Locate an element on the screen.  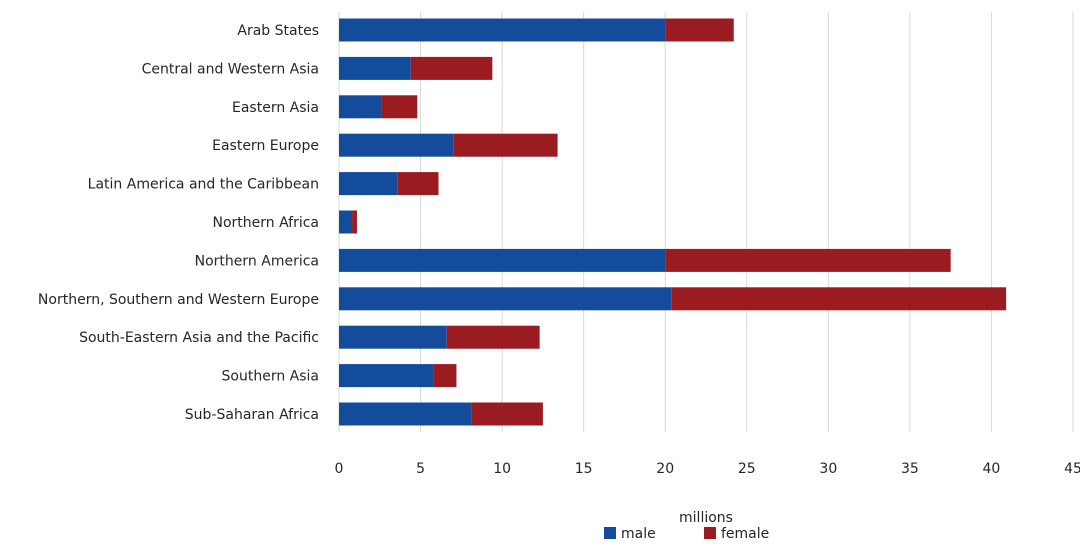
x-tick-label: 20 is located at coordinates (665, 469).